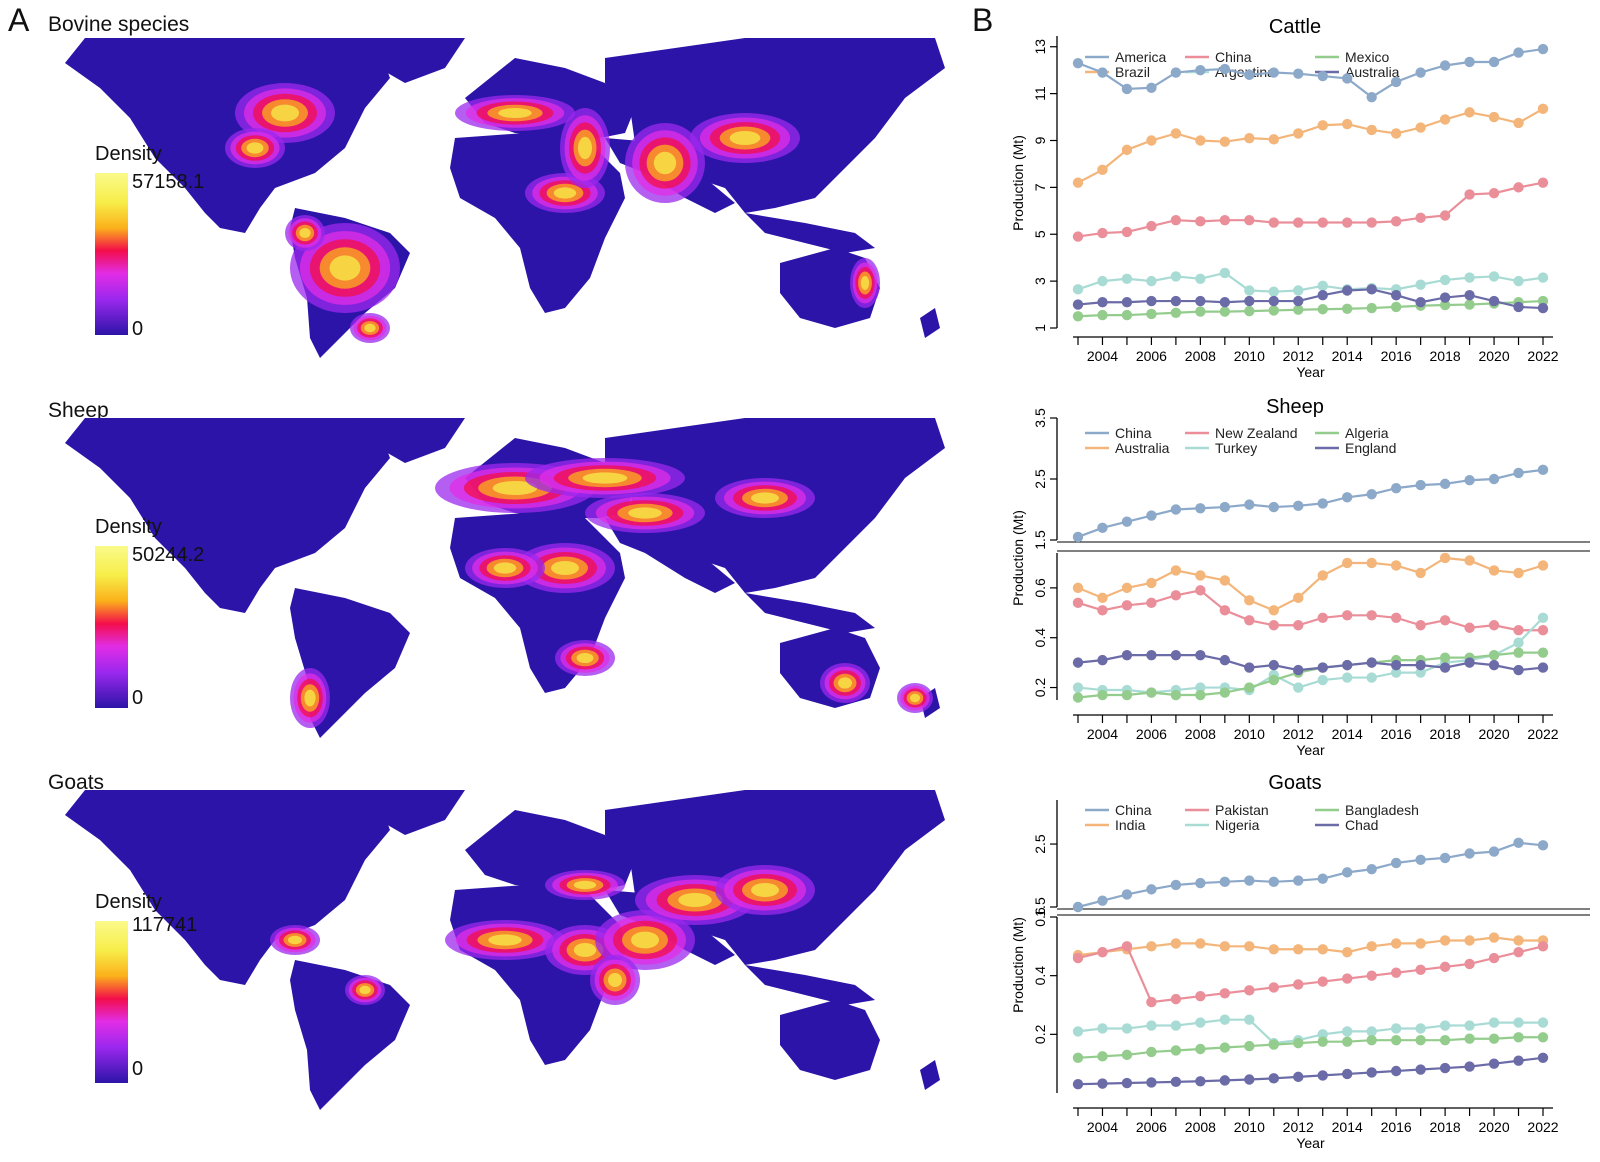  I want to click on x-tick-label: 2006, so click(1151, 1127).